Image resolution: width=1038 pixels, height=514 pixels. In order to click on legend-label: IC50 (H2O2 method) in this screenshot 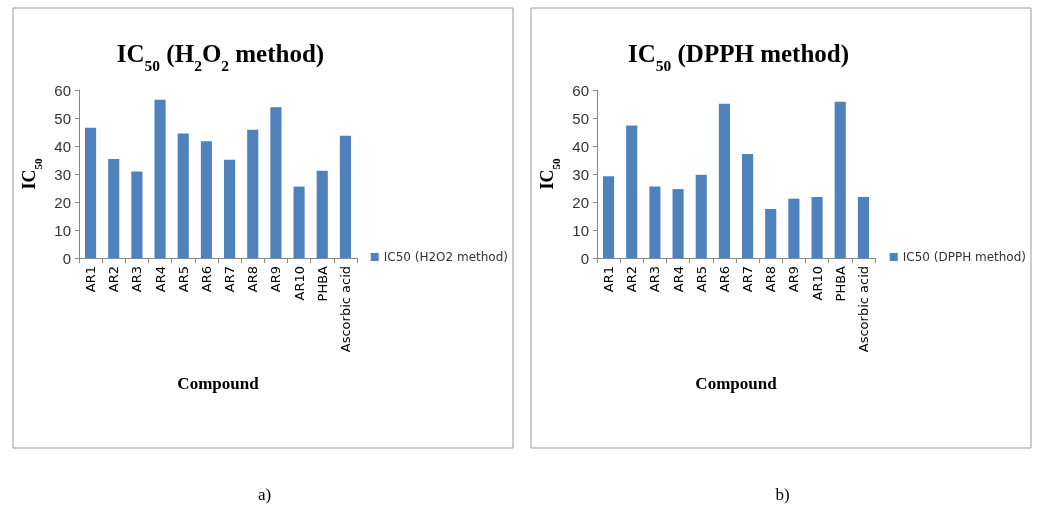, I will do `click(446, 257)`.